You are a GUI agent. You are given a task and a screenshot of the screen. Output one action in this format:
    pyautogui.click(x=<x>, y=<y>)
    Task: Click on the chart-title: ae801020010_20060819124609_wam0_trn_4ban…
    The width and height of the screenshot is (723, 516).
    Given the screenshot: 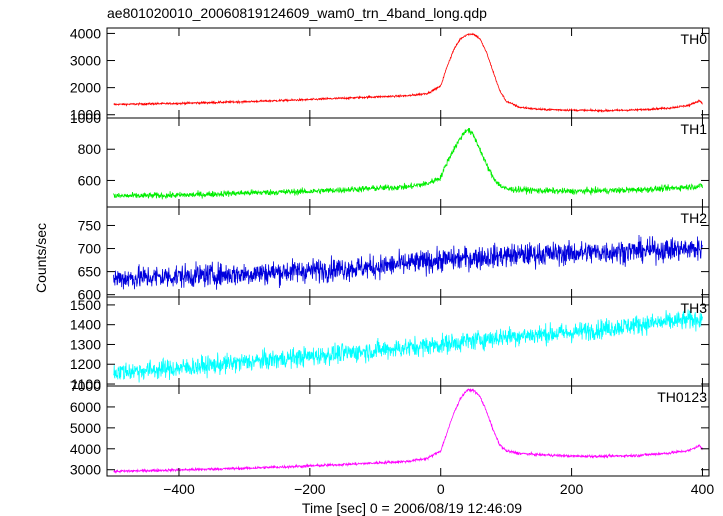 What is the action you would take?
    pyautogui.click(x=297, y=13)
    